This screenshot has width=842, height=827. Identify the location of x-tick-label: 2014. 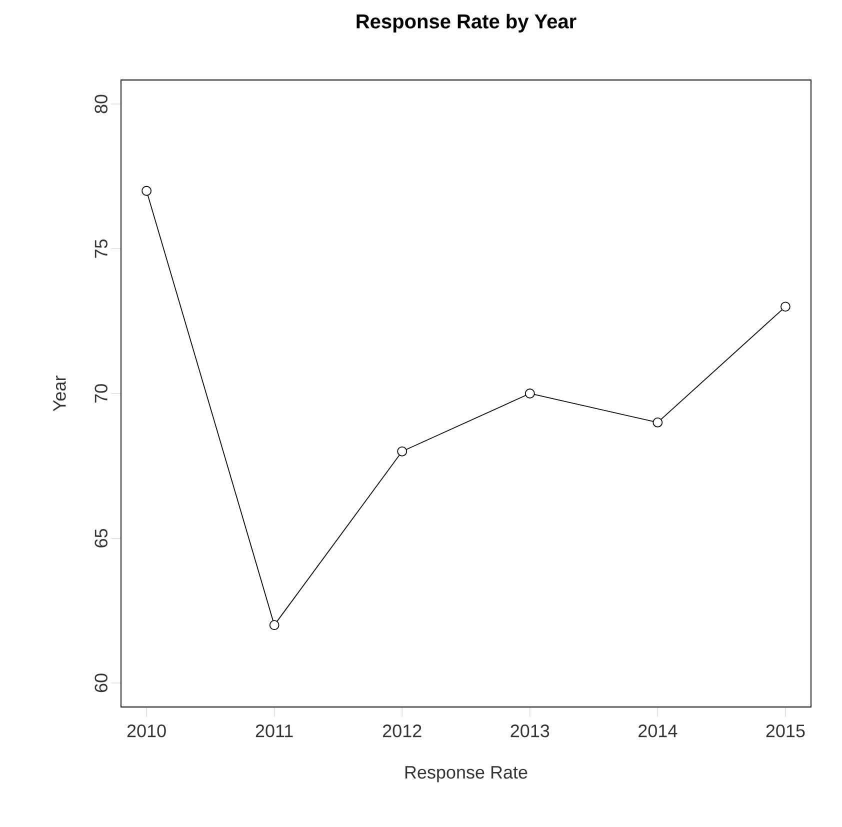
(658, 731).